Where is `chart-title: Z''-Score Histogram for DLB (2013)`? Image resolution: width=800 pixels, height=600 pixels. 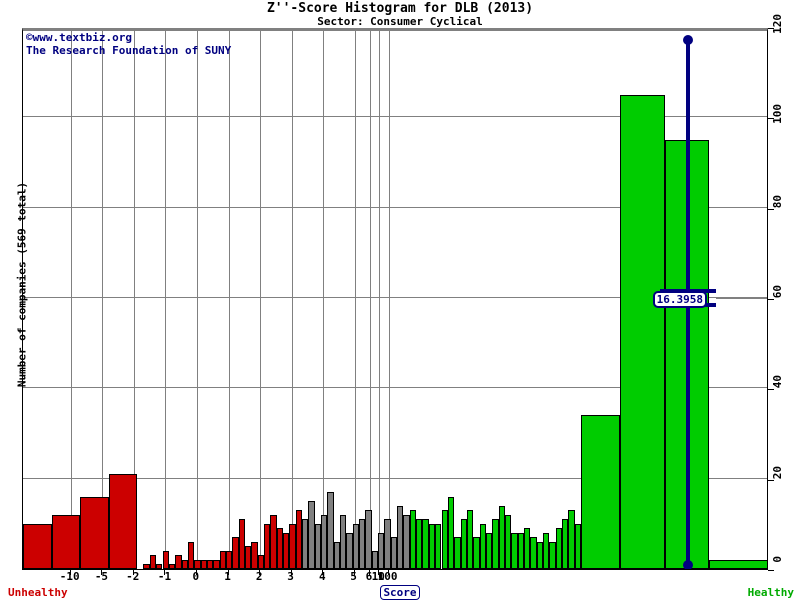
chart-title: Z''-Score Histogram for DLB (2013) is located at coordinates (400, 8).